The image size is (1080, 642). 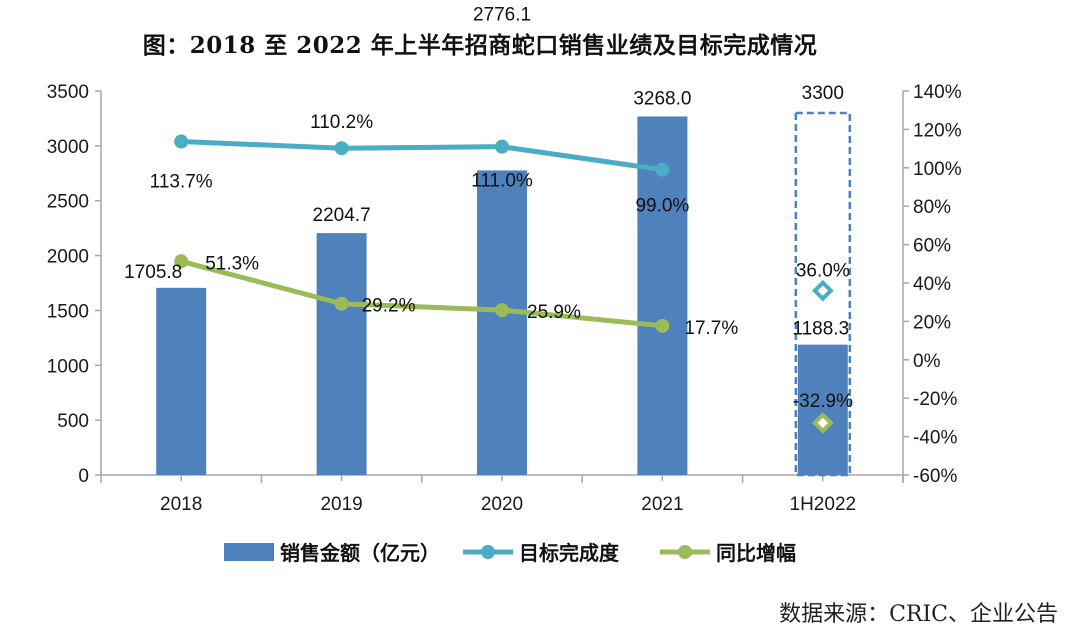 I want to click on legend-swatch-growth-marker, so click(x=685, y=552).